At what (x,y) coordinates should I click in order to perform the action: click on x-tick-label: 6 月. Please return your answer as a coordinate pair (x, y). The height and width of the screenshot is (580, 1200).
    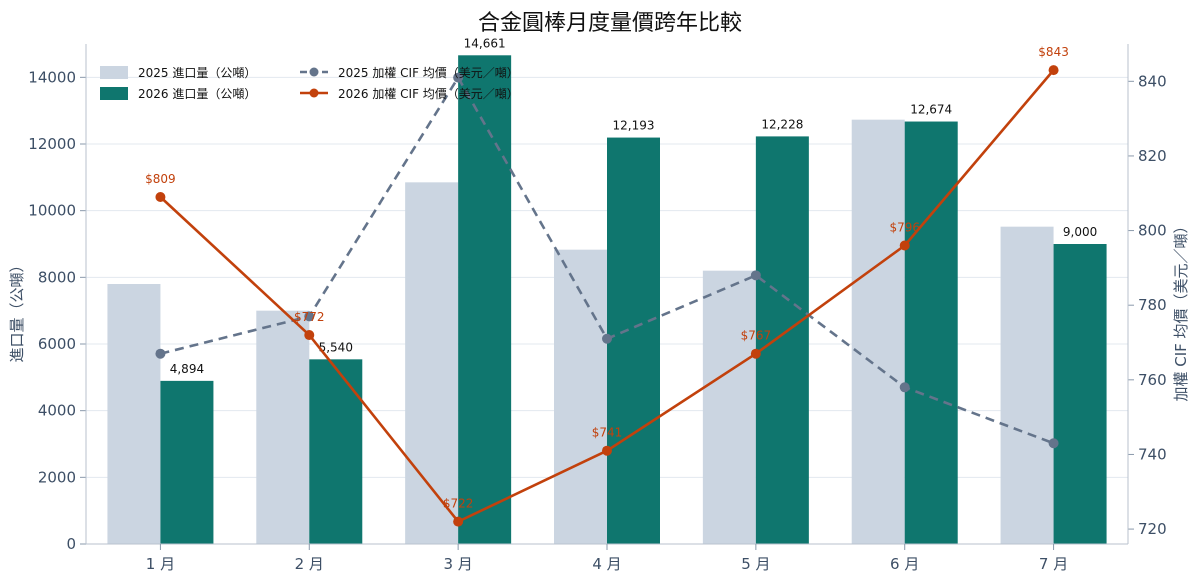
    Looking at the image, I should click on (904, 564).